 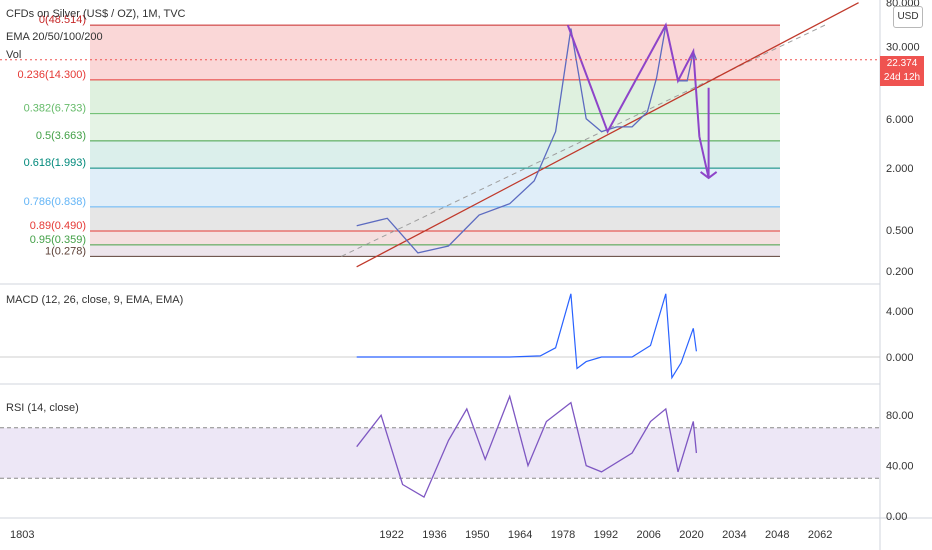 What do you see at coordinates (902, 71) in the screenshot?
I see `last-price-tag: 22.374 24d 12h` at bounding box center [902, 71].